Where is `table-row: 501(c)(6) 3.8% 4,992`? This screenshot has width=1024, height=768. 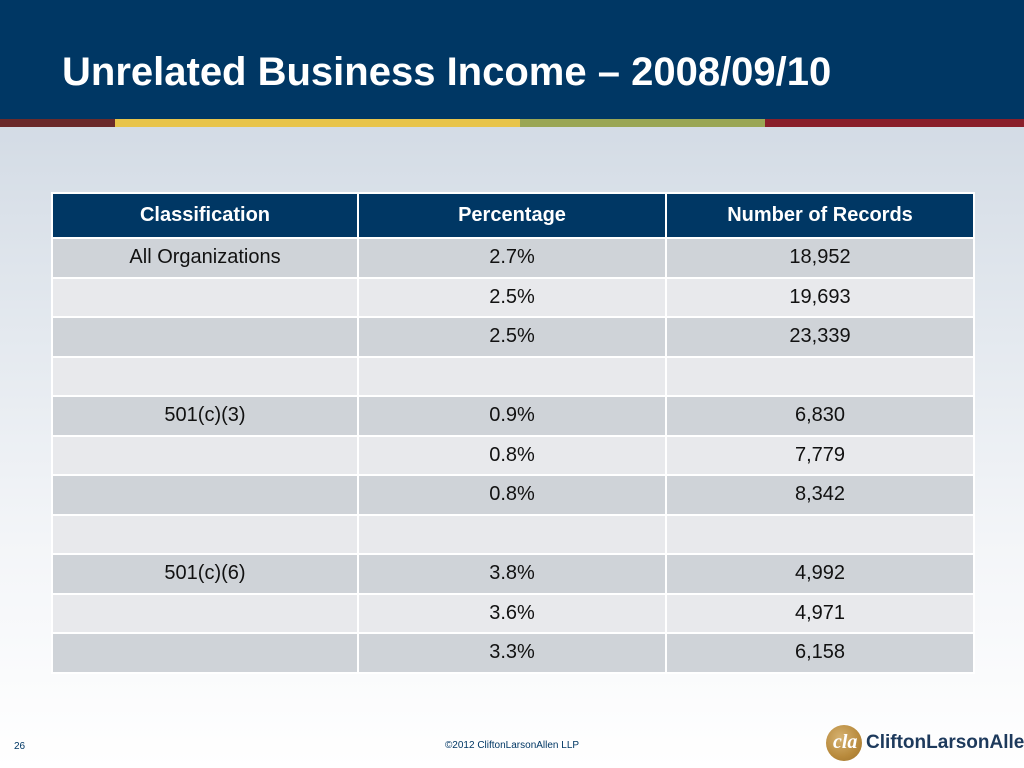
table-row: 501(c)(6) 3.8% 4,992 is located at coordinates (513, 574).